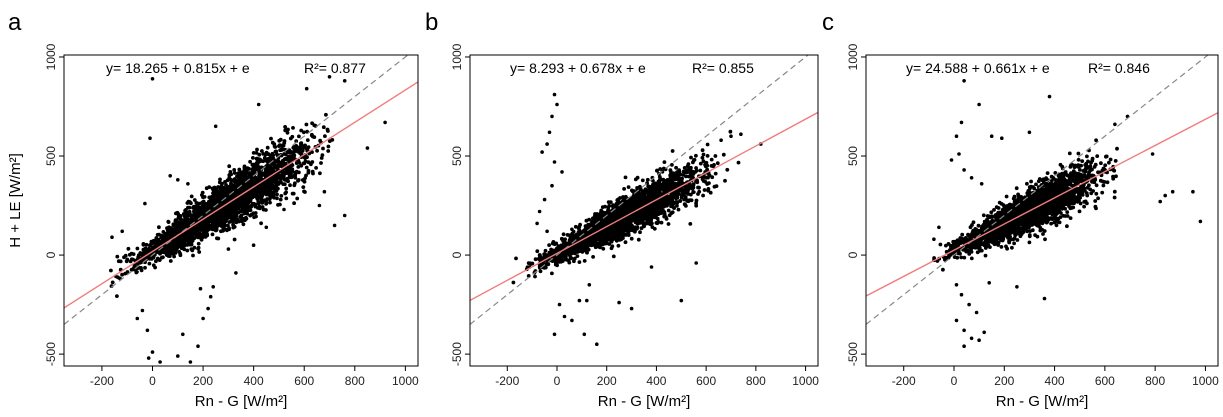 This screenshot has height=417, width=1223. What do you see at coordinates (335, 68) in the screenshot?
I see `r-squared-label: R²= 0.877` at bounding box center [335, 68].